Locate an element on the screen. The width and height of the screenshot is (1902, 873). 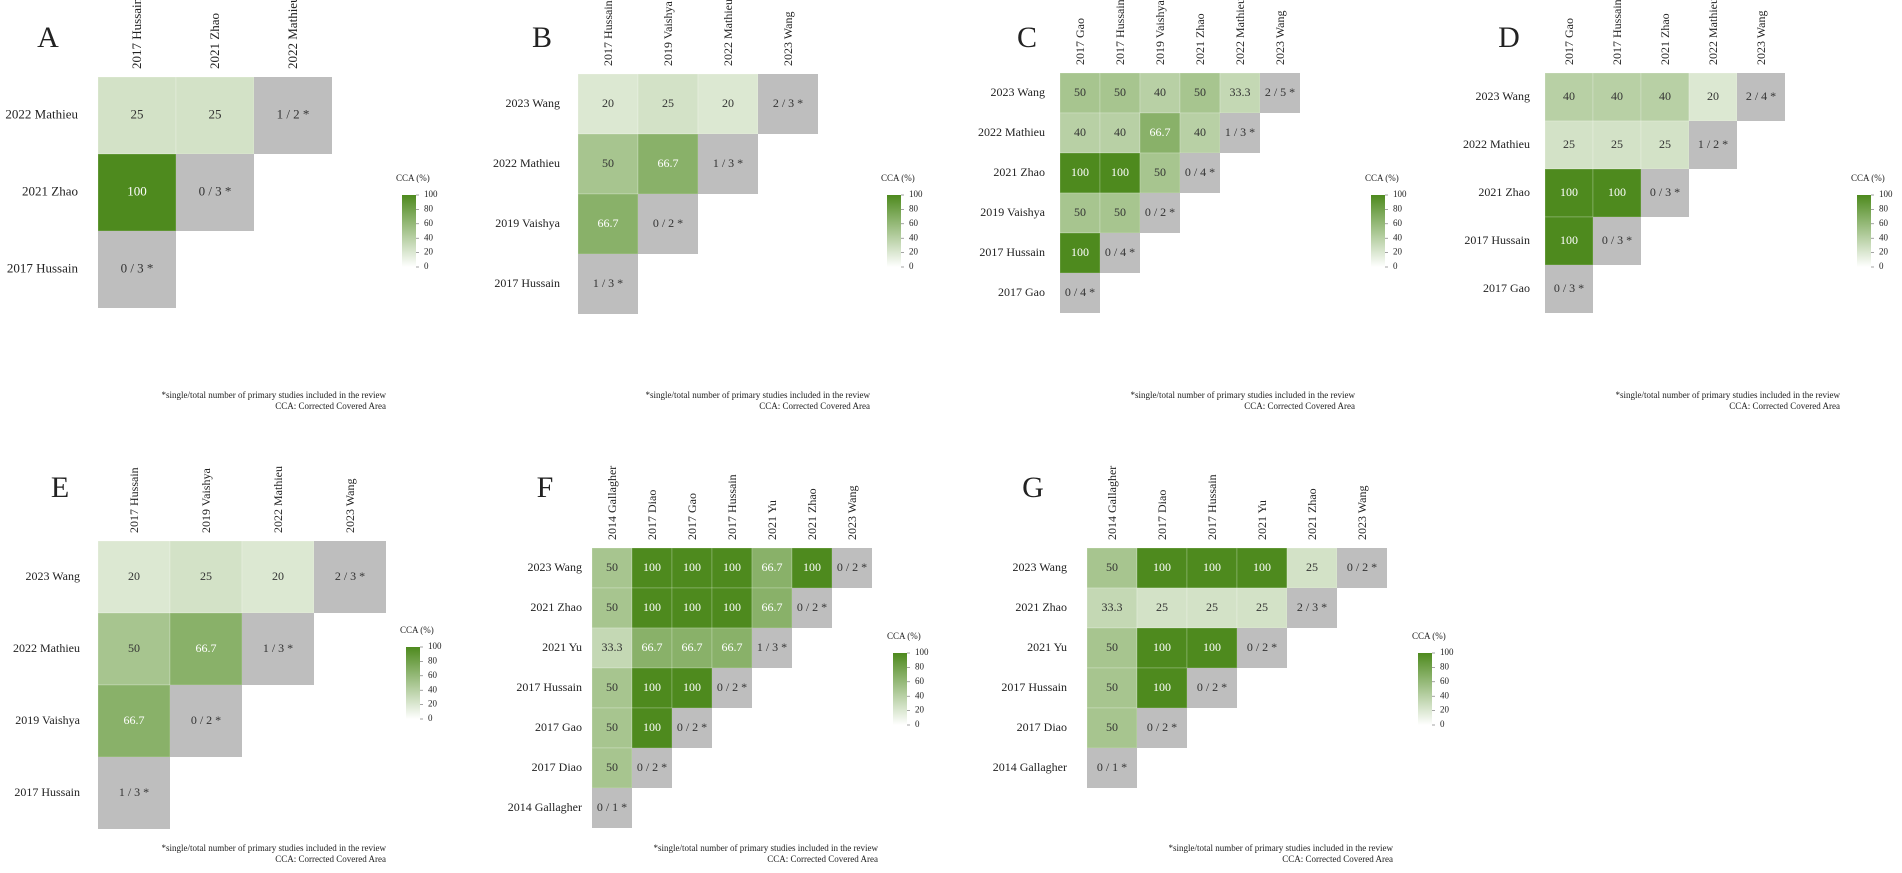
row-label: 2023 Wang is located at coordinates (1503, 96).